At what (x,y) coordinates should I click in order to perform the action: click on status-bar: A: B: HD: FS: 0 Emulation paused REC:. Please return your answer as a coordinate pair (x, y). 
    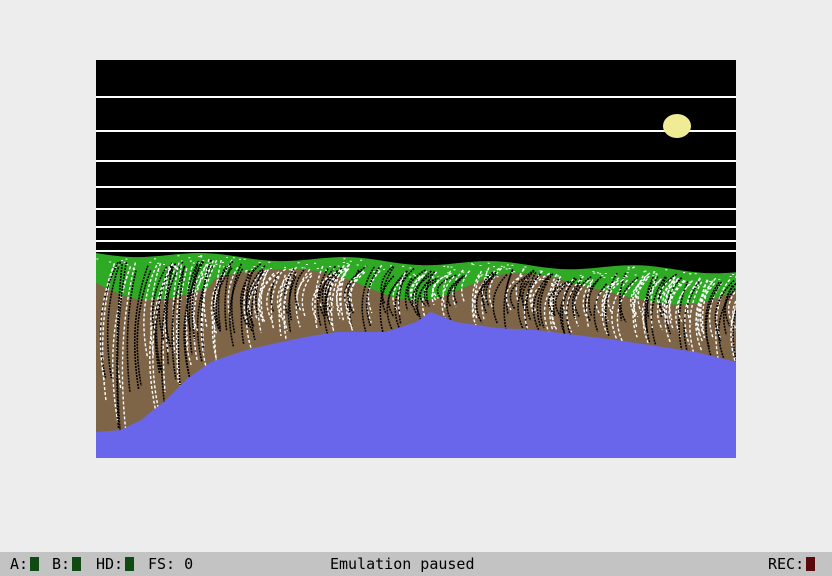
    Looking at the image, I should click on (416, 564).